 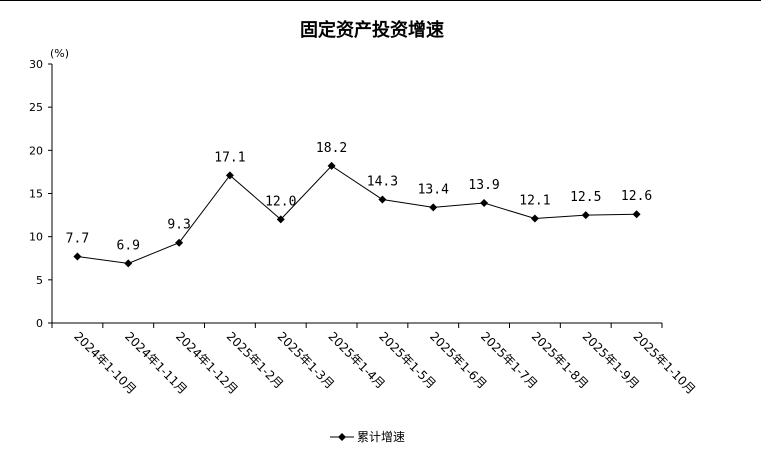 What do you see at coordinates (36, 150) in the screenshot?
I see `y-tick-label: 20` at bounding box center [36, 150].